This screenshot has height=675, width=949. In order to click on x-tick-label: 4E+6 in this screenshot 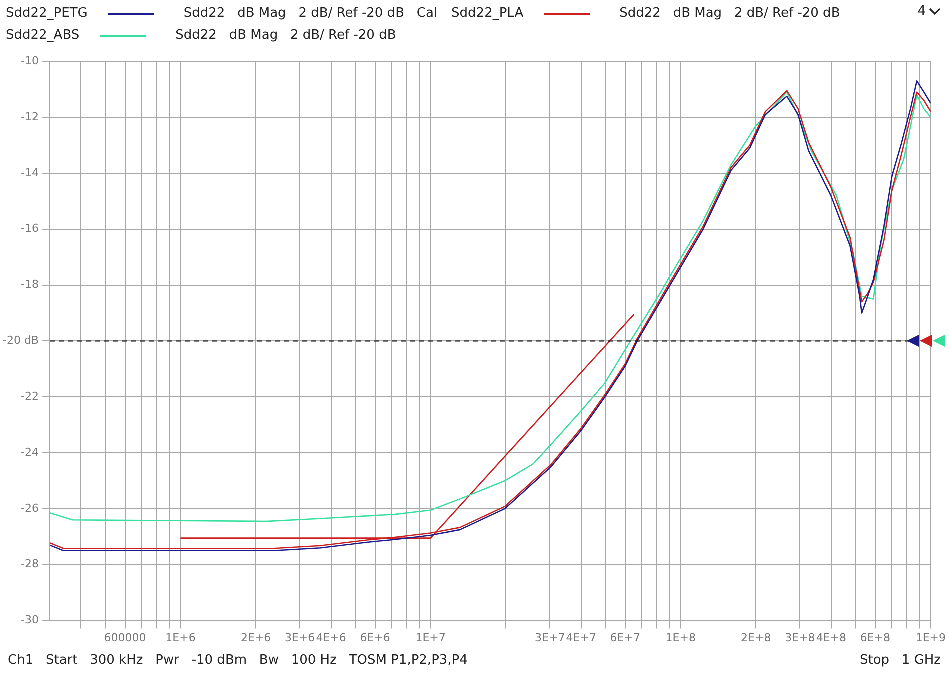, I will do `click(331, 637)`.